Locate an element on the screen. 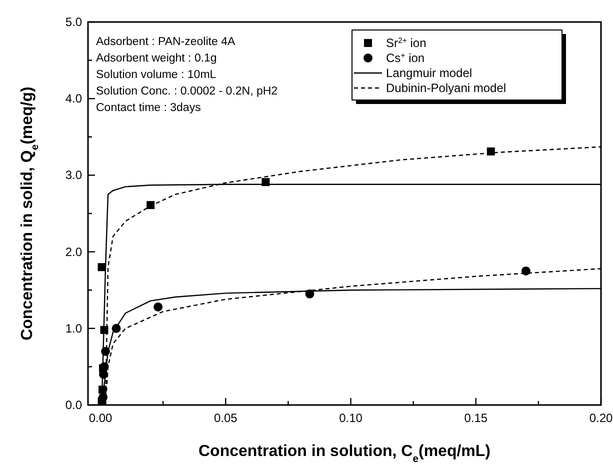  y-tick-label: 0.0 is located at coordinates (73, 405).